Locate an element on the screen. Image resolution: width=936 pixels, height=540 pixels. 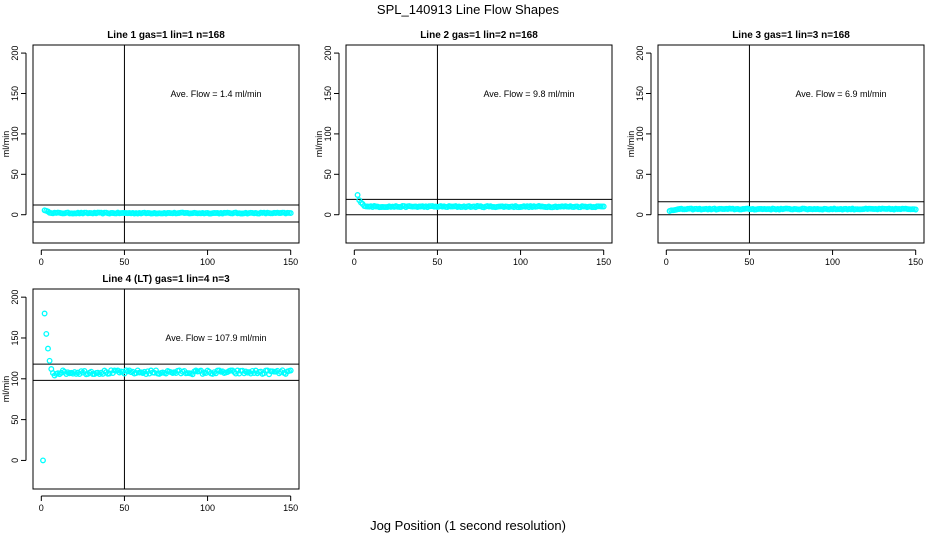
chart-1-y-tick-label: 50 is located at coordinates (15, 174).